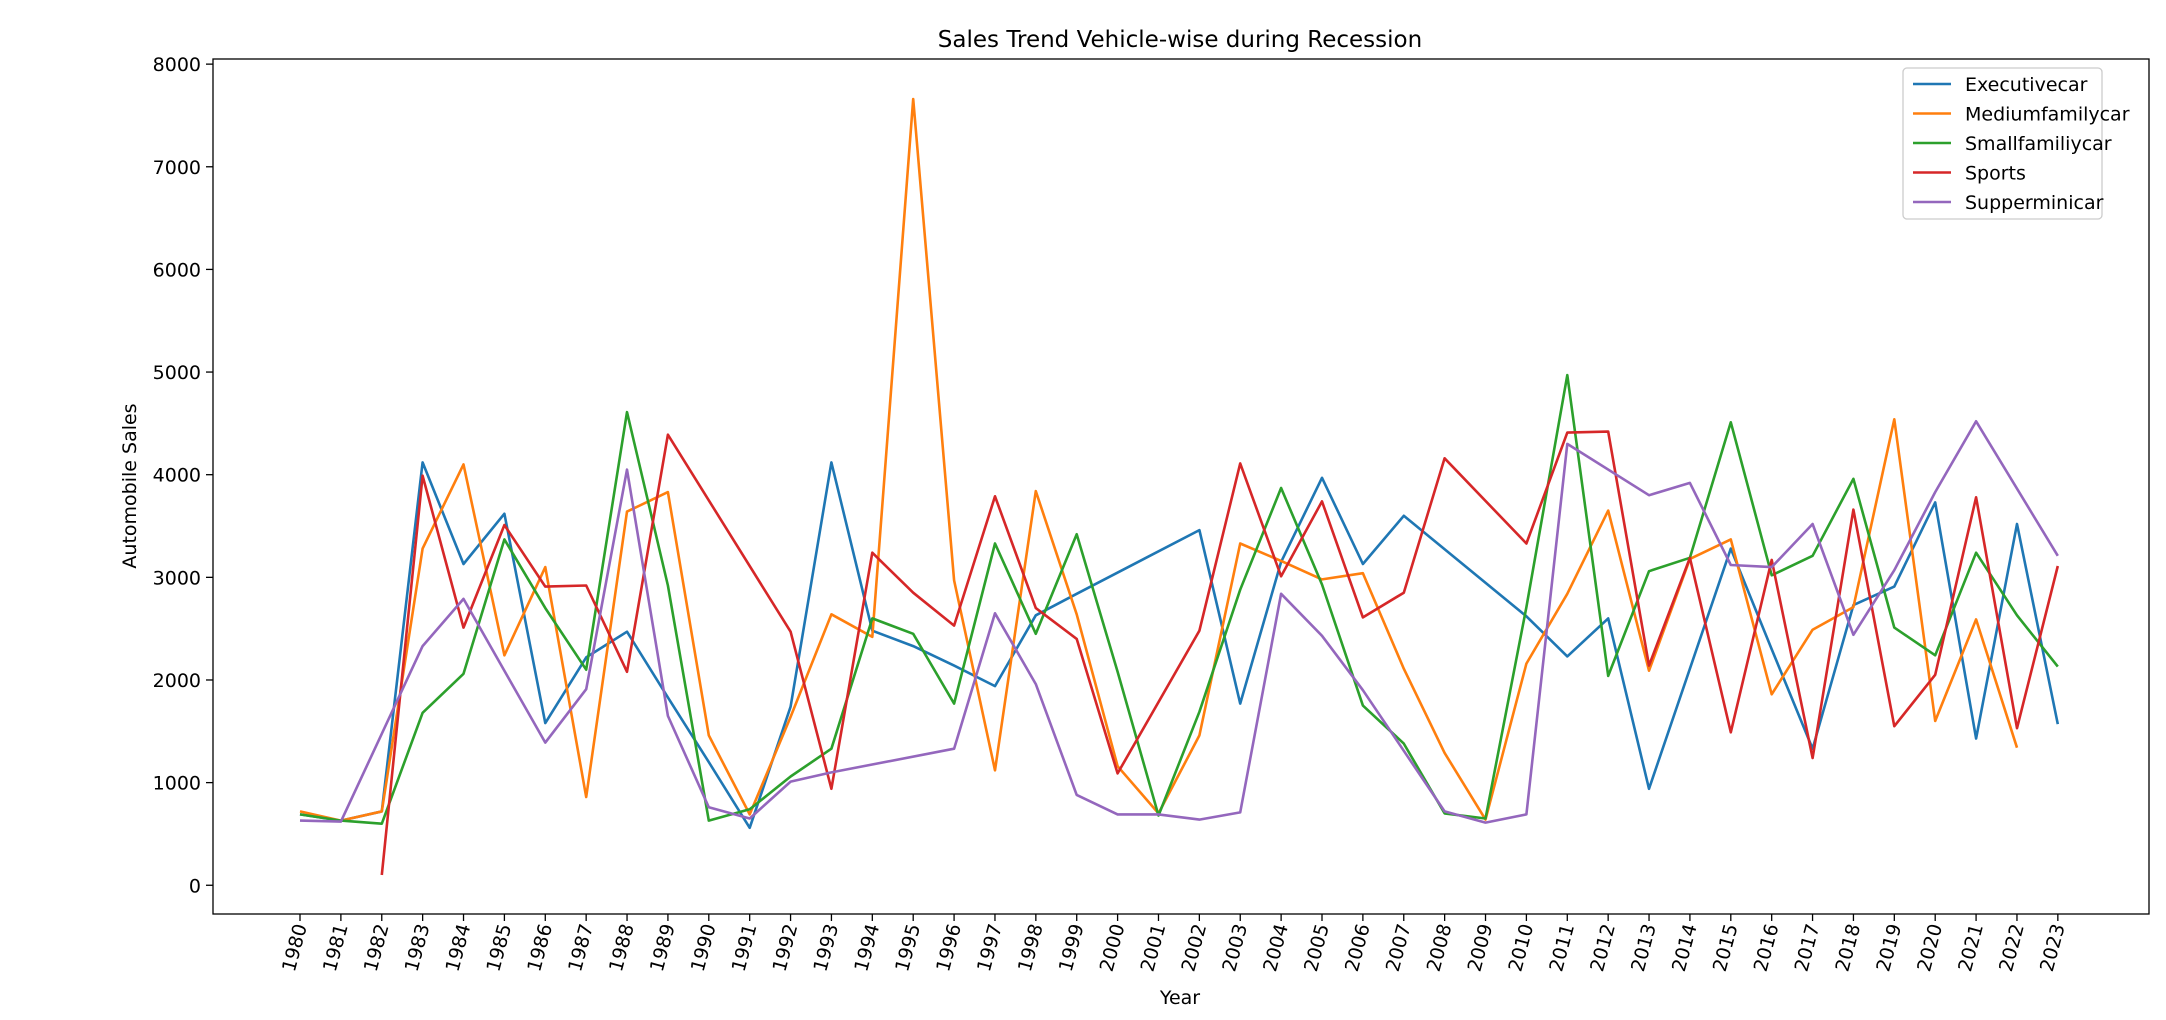 This screenshot has width=2166, height=1020. I want to click on x-axis-label: Year, so click(1179, 998).